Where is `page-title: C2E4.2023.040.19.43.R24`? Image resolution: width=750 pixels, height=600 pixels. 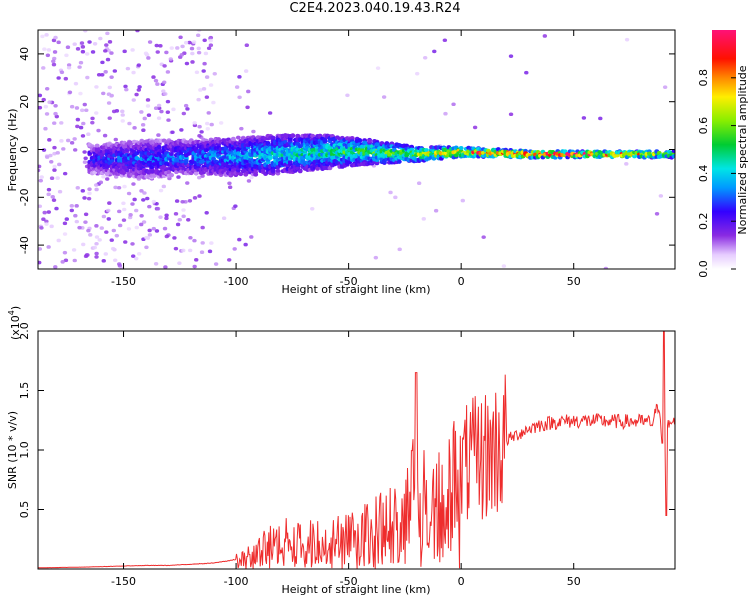
page-title: C2E4.2023.040.19.43.R24 is located at coordinates (375, 8).